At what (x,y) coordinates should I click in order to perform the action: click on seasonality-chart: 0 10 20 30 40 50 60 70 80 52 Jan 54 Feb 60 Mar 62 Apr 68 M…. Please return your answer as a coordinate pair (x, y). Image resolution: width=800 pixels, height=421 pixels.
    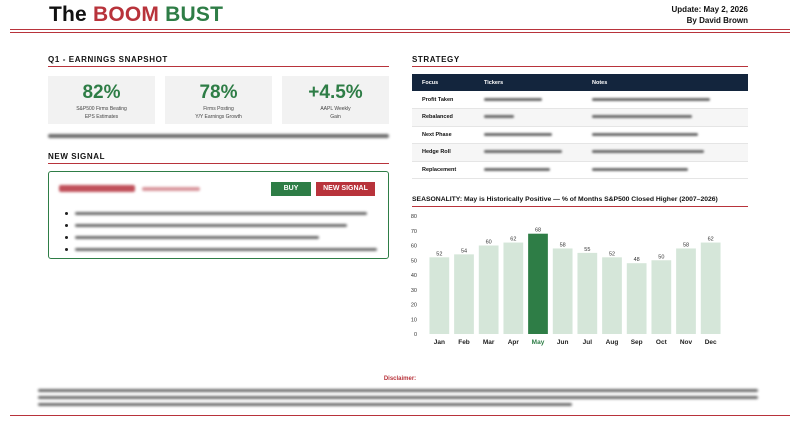
    Looking at the image, I should click on (566, 280).